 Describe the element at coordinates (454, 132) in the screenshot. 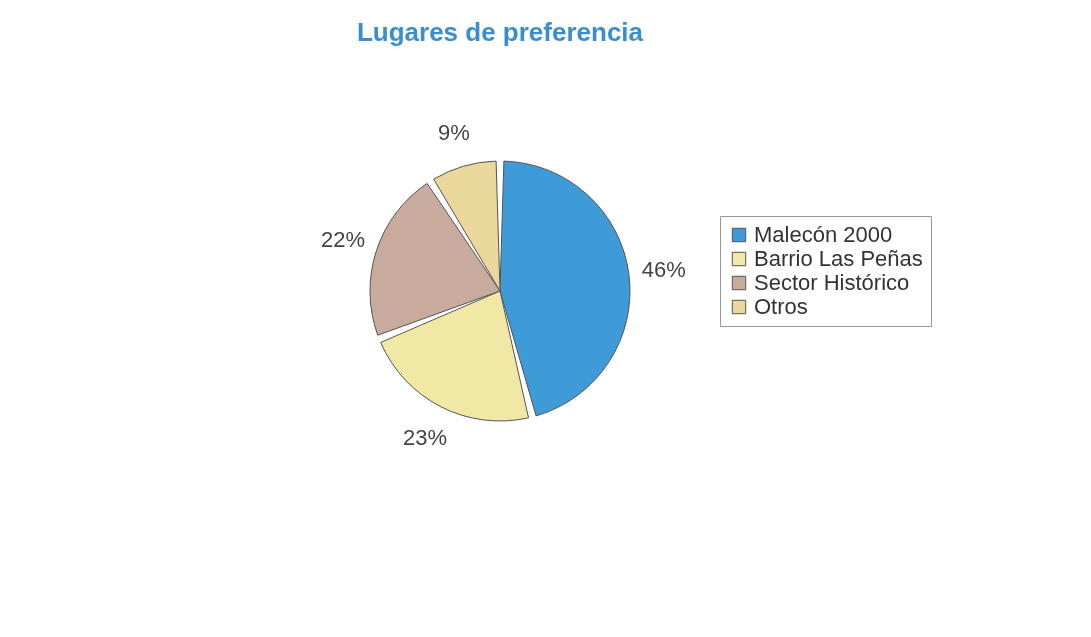

I see `data-label: 9%` at that location.